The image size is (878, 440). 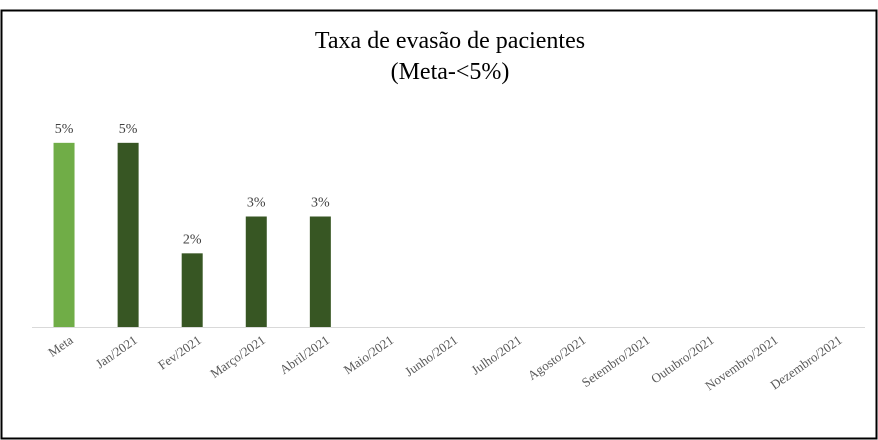 I want to click on chart-title: Taxa de evasão de pacientes, so click(x=450, y=41).